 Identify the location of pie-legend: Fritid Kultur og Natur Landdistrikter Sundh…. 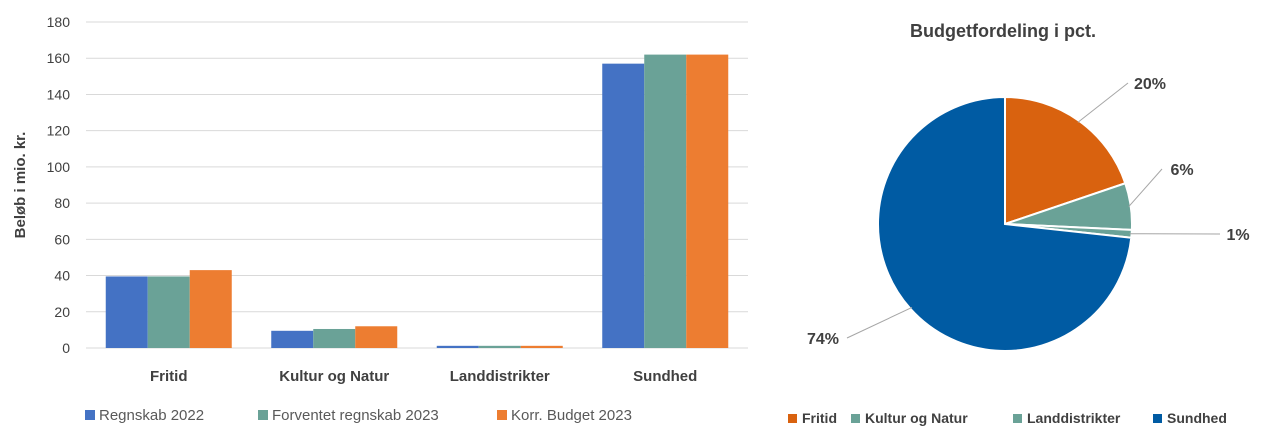
(1007, 418).